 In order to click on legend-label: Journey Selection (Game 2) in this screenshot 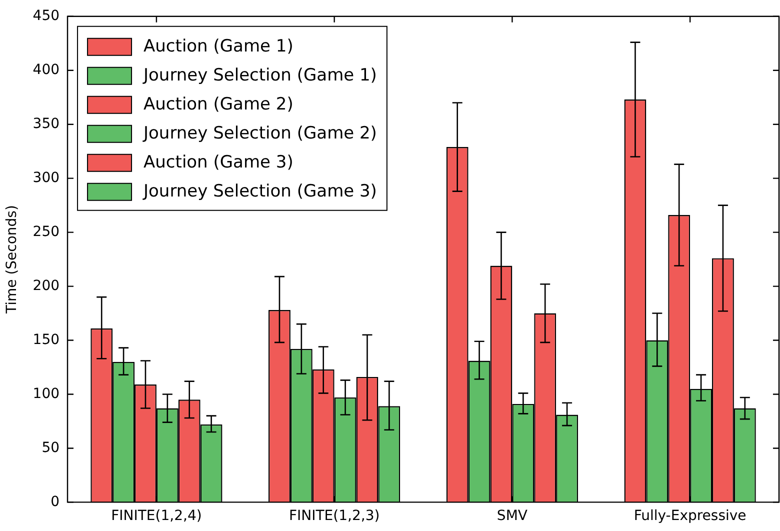, I will do `click(259, 133)`.